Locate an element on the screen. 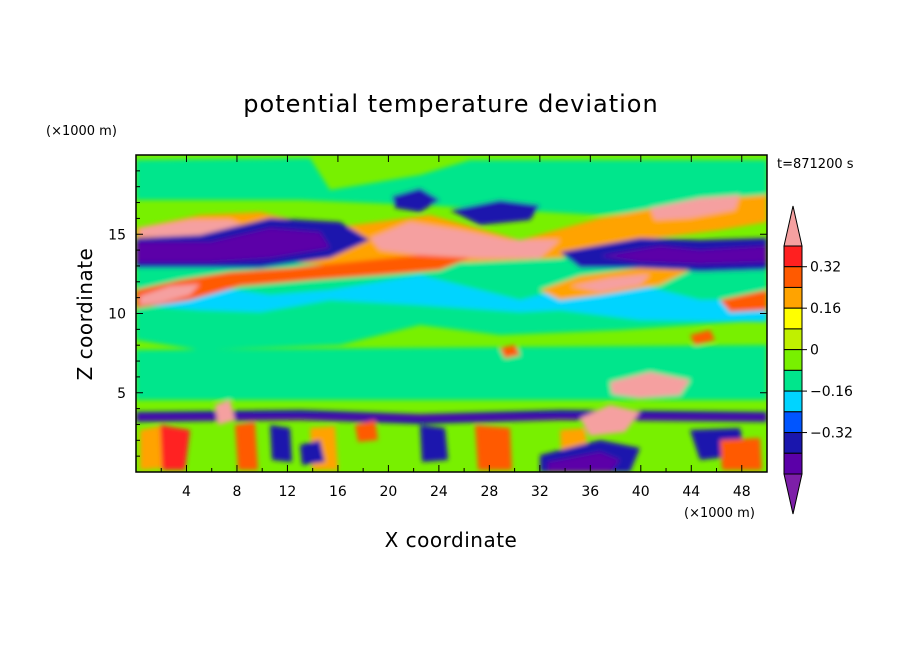 This screenshot has height=654, width=904. x-tick-label: 32 is located at coordinates (540, 492).